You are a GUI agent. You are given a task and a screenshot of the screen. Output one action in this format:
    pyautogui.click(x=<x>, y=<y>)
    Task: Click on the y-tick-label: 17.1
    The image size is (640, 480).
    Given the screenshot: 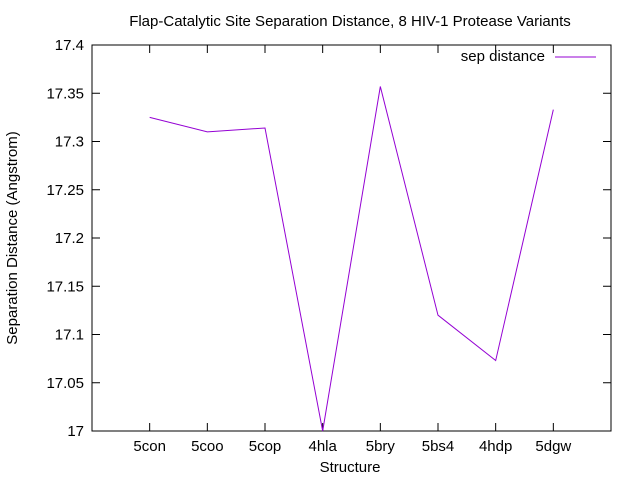 What is the action you would take?
    pyautogui.click(x=69, y=335)
    